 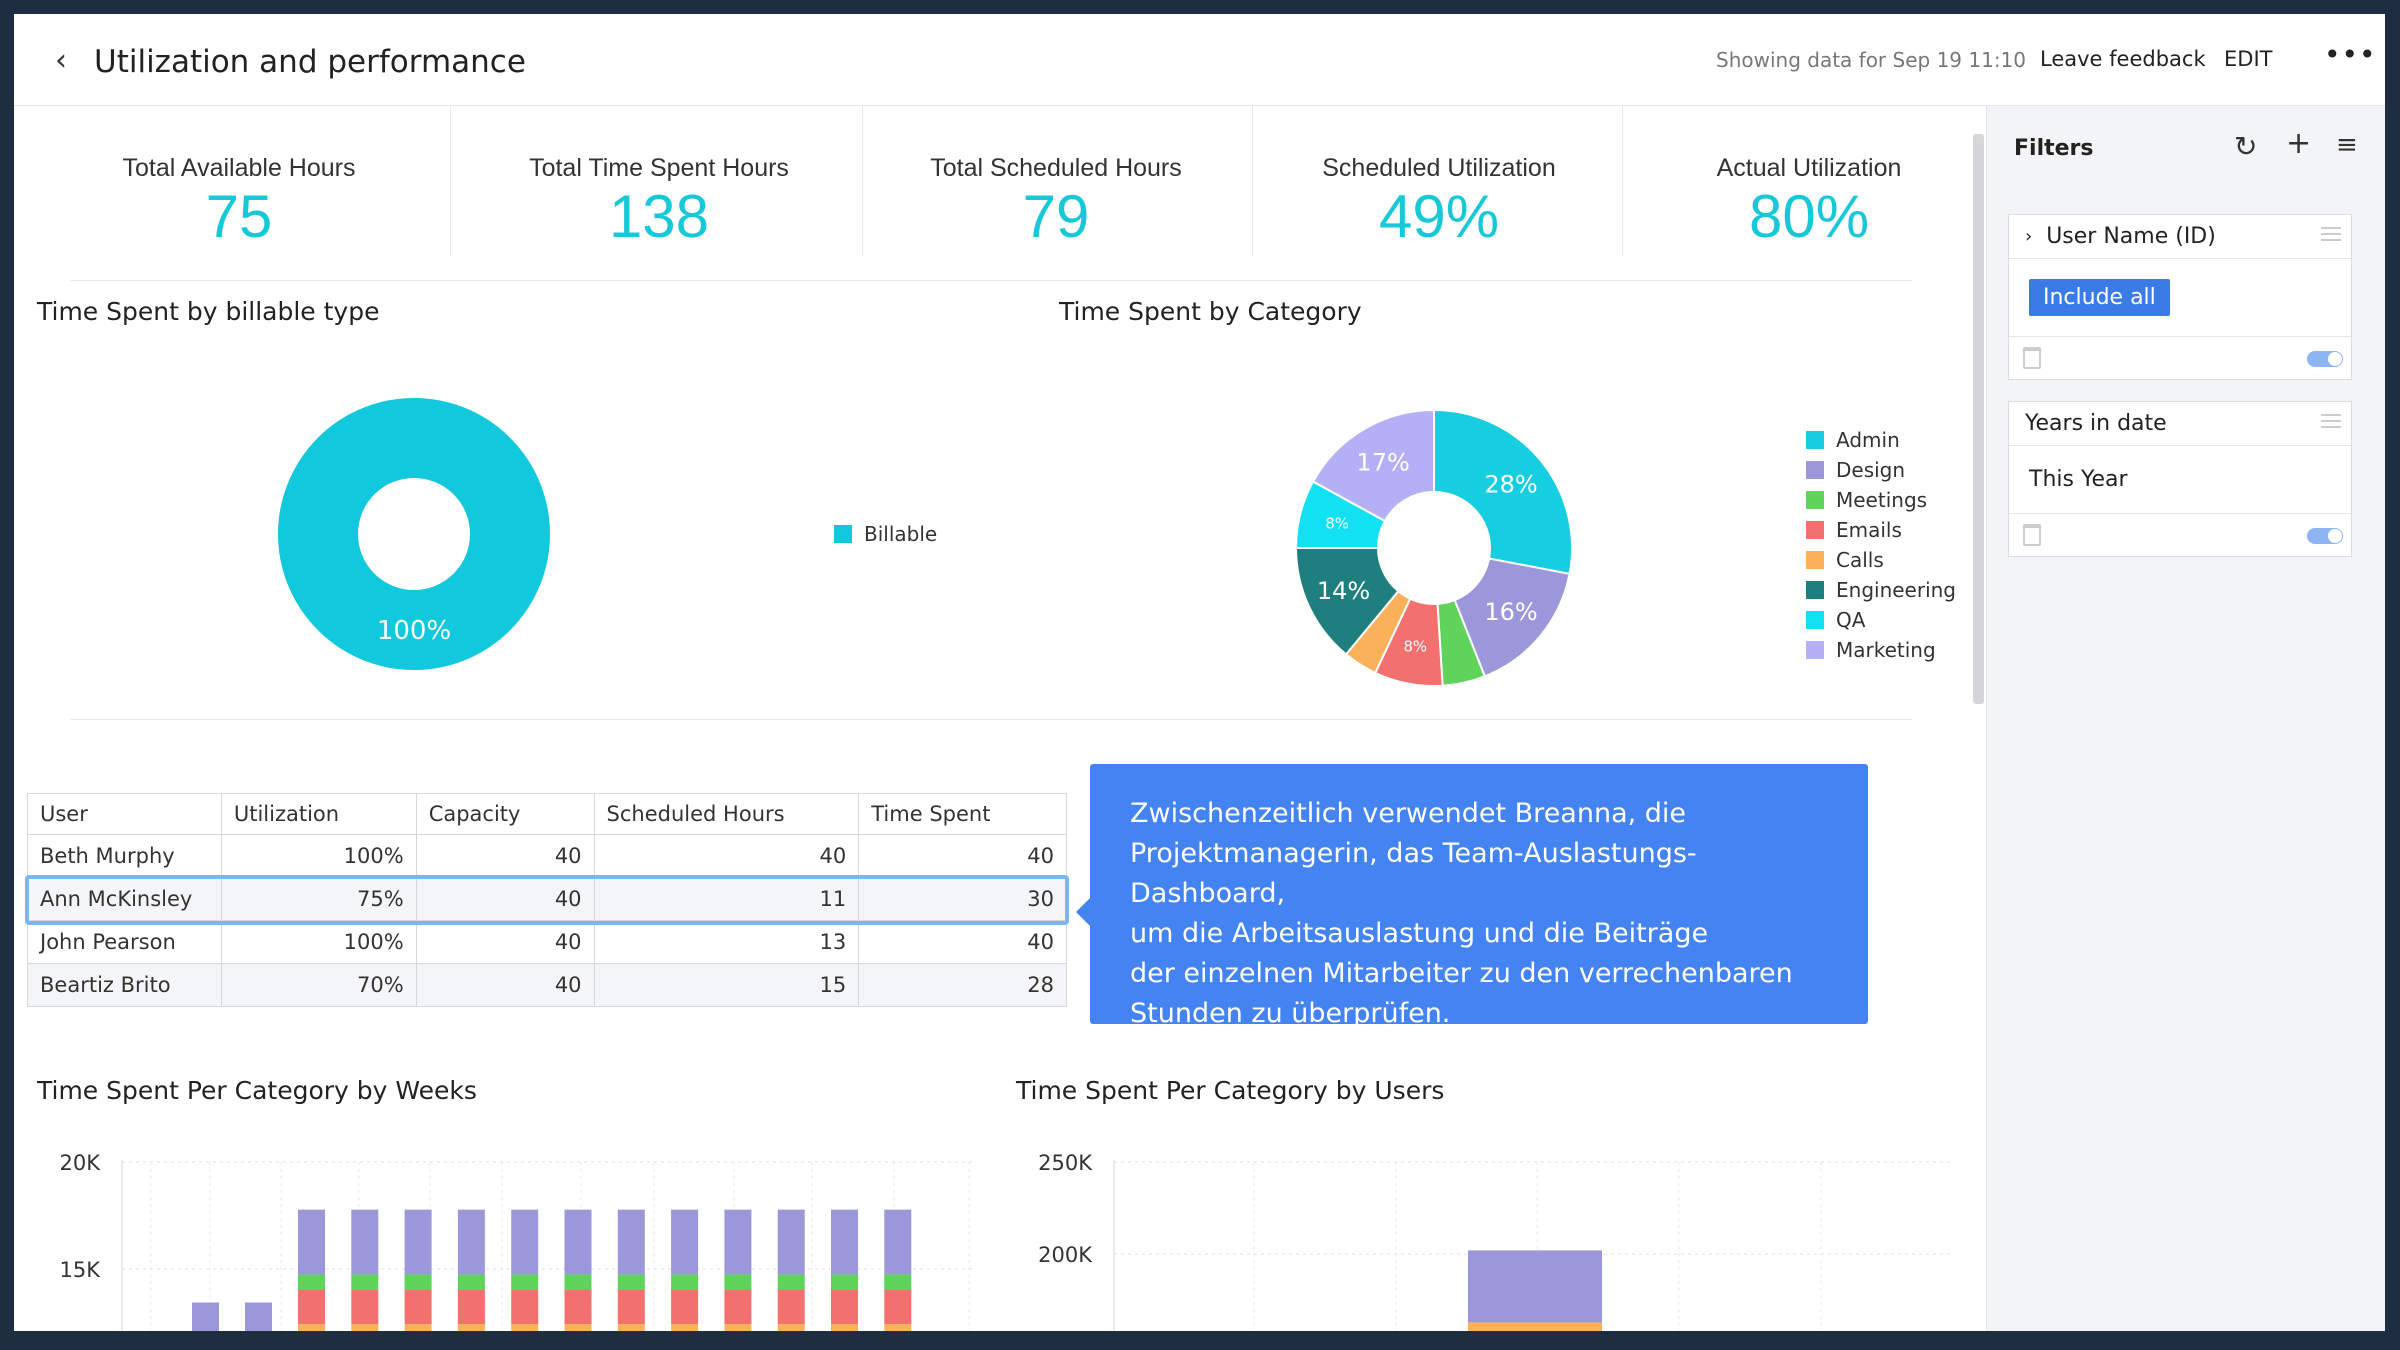 What do you see at coordinates (61, 60) in the screenshot?
I see `back-icon: ‹` at bounding box center [61, 60].